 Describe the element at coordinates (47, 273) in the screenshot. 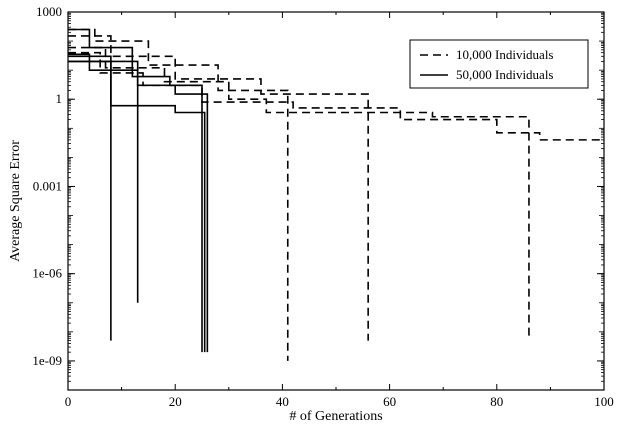

I see `y-tick-label-1: 1e-06` at that location.